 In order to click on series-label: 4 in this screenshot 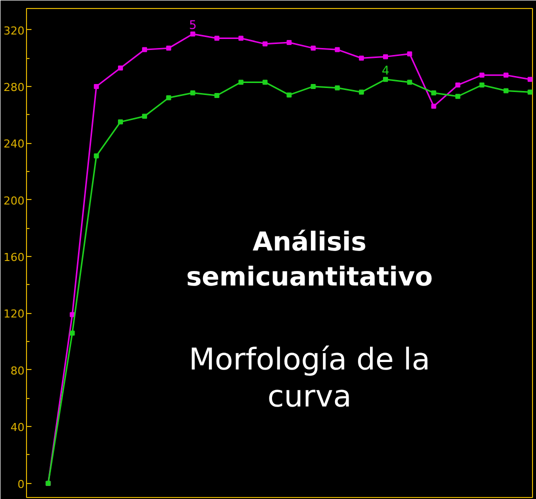, I will do `click(386, 70)`.